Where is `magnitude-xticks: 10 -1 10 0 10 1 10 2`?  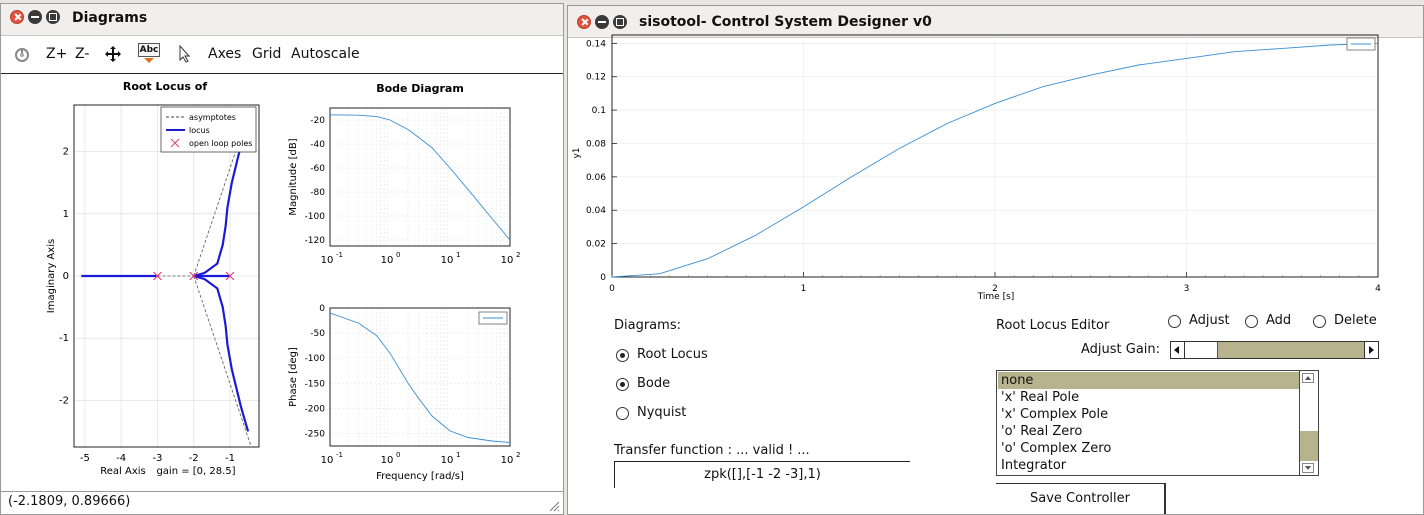 magnitude-xticks: 10 -1 10 0 10 1 10 2 is located at coordinates (421, 258).